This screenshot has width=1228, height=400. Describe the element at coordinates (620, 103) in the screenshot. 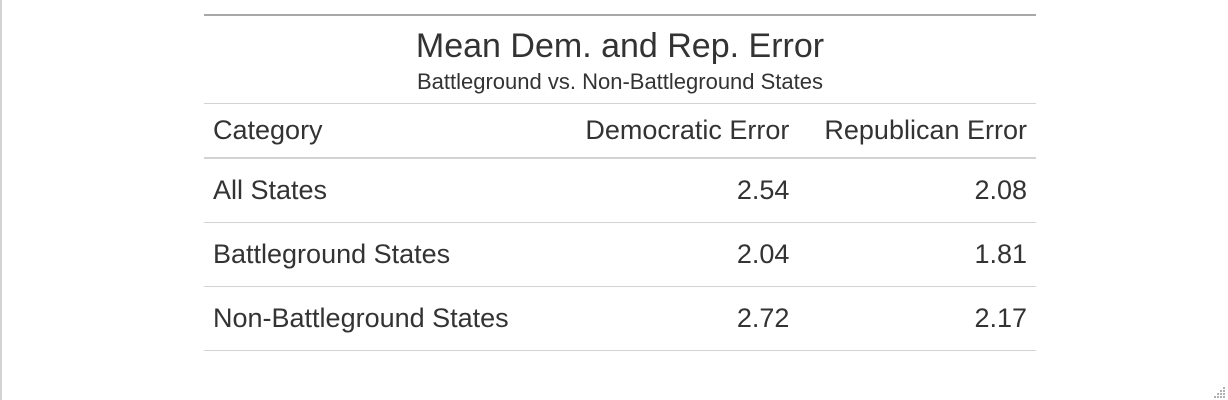

I see `title-divider` at that location.